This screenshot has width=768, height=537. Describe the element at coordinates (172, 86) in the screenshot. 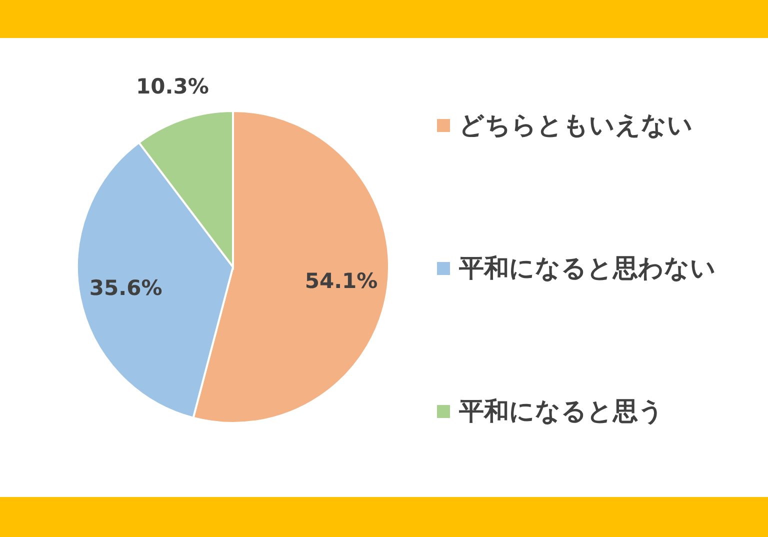

I see `data-label: 10.3%` at that location.